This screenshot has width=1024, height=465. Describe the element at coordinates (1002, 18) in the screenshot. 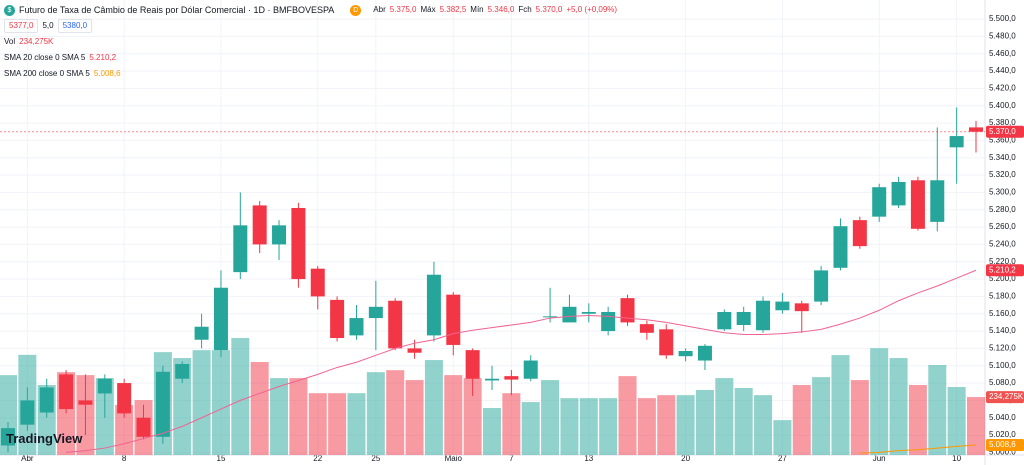

I see `y-tick-label: 5.500,0` at that location.